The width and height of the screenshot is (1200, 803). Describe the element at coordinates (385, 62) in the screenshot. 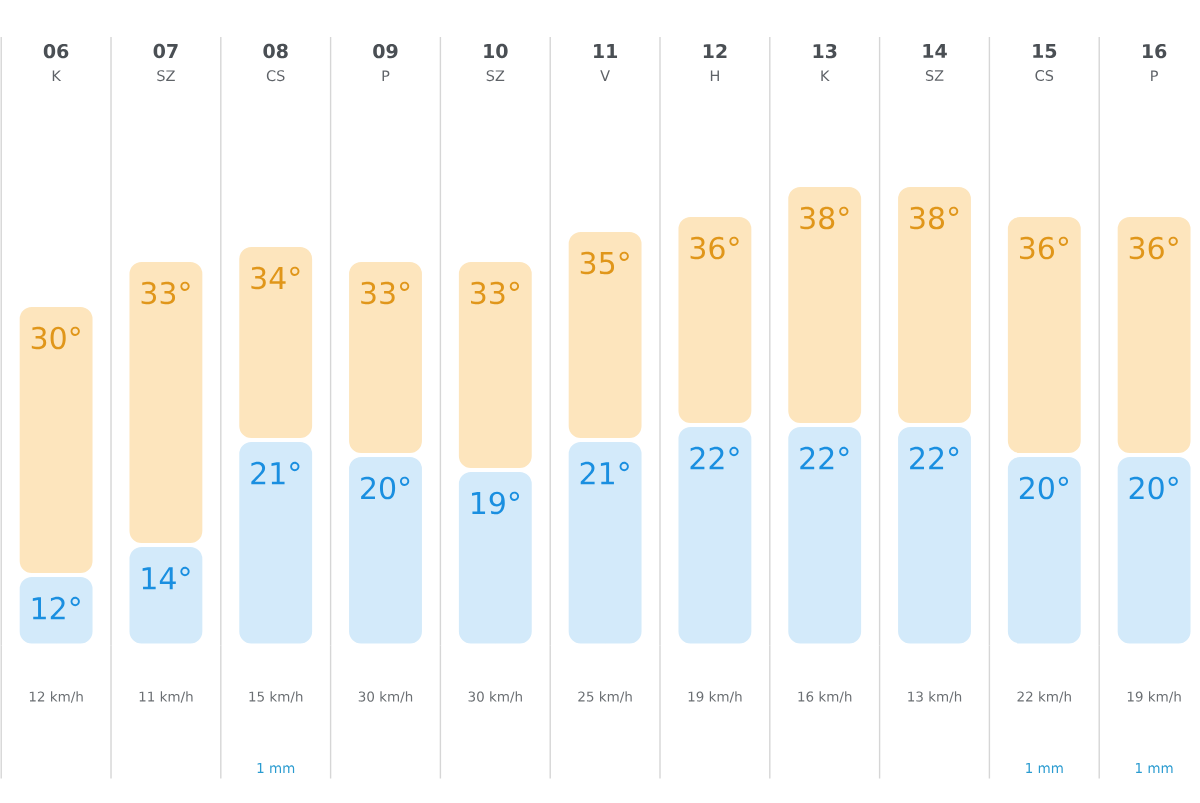

I see `x-tick-label: 09 P` at that location.